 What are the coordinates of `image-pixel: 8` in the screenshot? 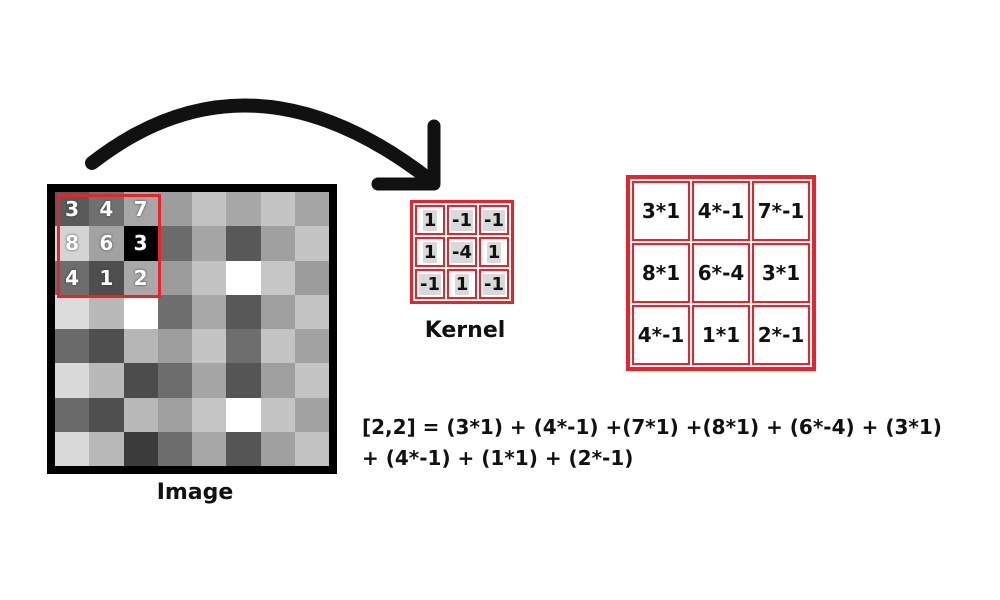 It's located at (72, 243).